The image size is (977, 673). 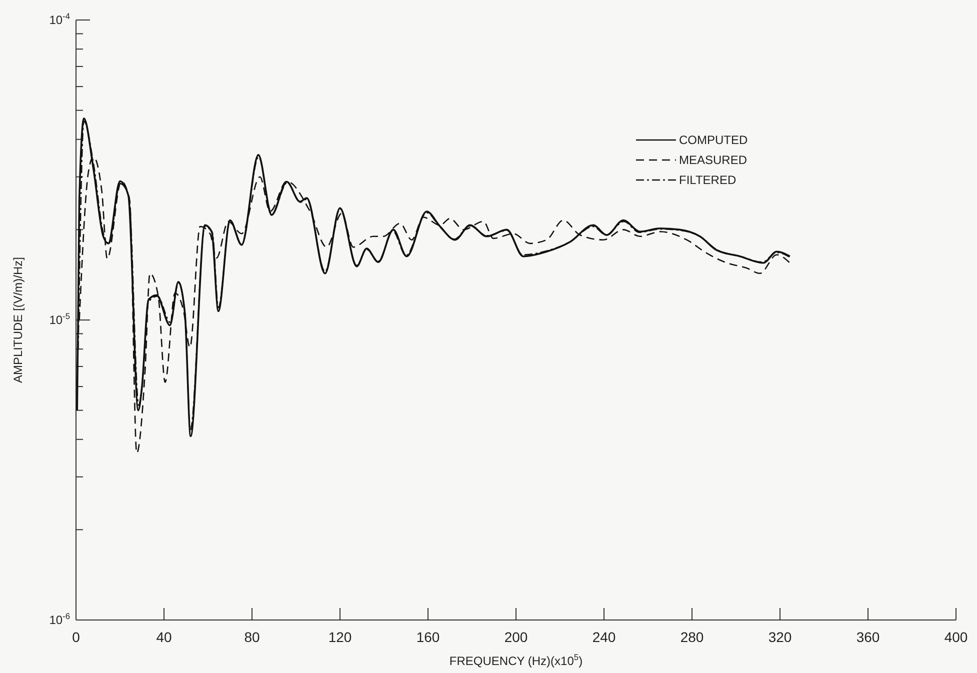 I want to click on x-axis-title: FREQUENCY (Hz)(x10$^{5}$), so click(x=516, y=660).